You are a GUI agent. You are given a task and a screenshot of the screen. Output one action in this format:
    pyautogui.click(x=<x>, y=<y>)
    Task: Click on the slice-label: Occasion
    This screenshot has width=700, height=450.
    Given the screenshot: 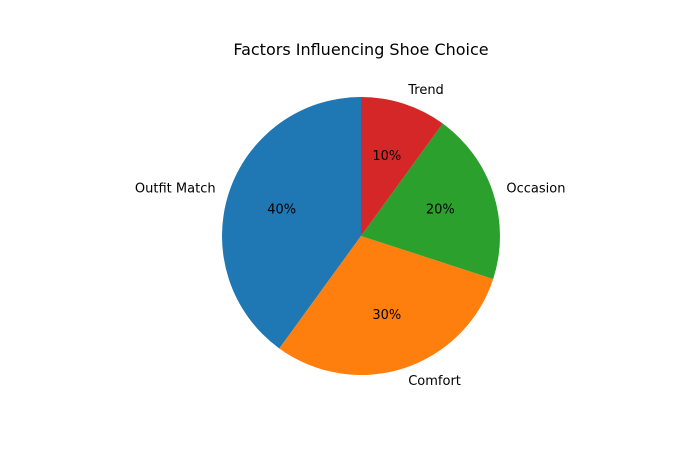 What is the action you would take?
    pyautogui.click(x=535, y=188)
    